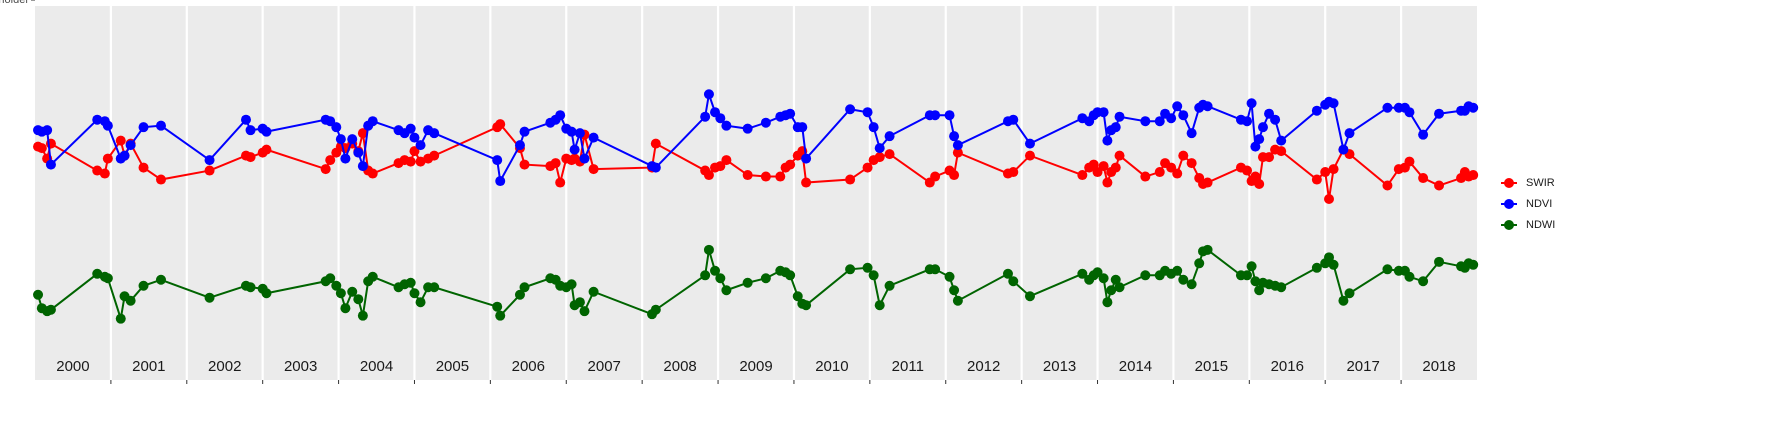  What do you see at coordinates (1540, 183) in the screenshot?
I see `legend-label: SWIR` at bounding box center [1540, 183].